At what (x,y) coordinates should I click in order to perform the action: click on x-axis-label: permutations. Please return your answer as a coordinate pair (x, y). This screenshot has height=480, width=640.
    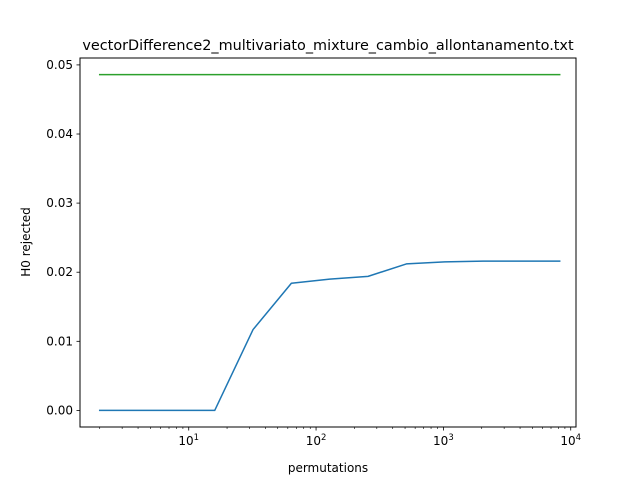
    Looking at the image, I should click on (328, 468).